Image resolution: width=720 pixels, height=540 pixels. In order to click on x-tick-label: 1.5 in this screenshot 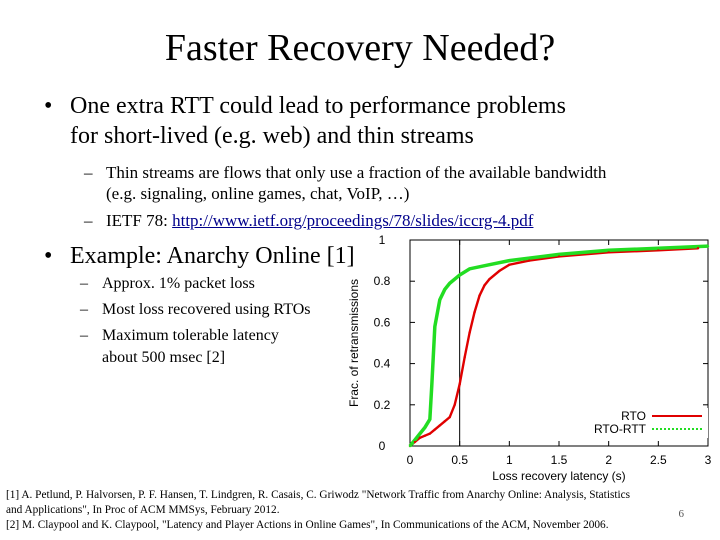, I will do `click(559, 460)`.